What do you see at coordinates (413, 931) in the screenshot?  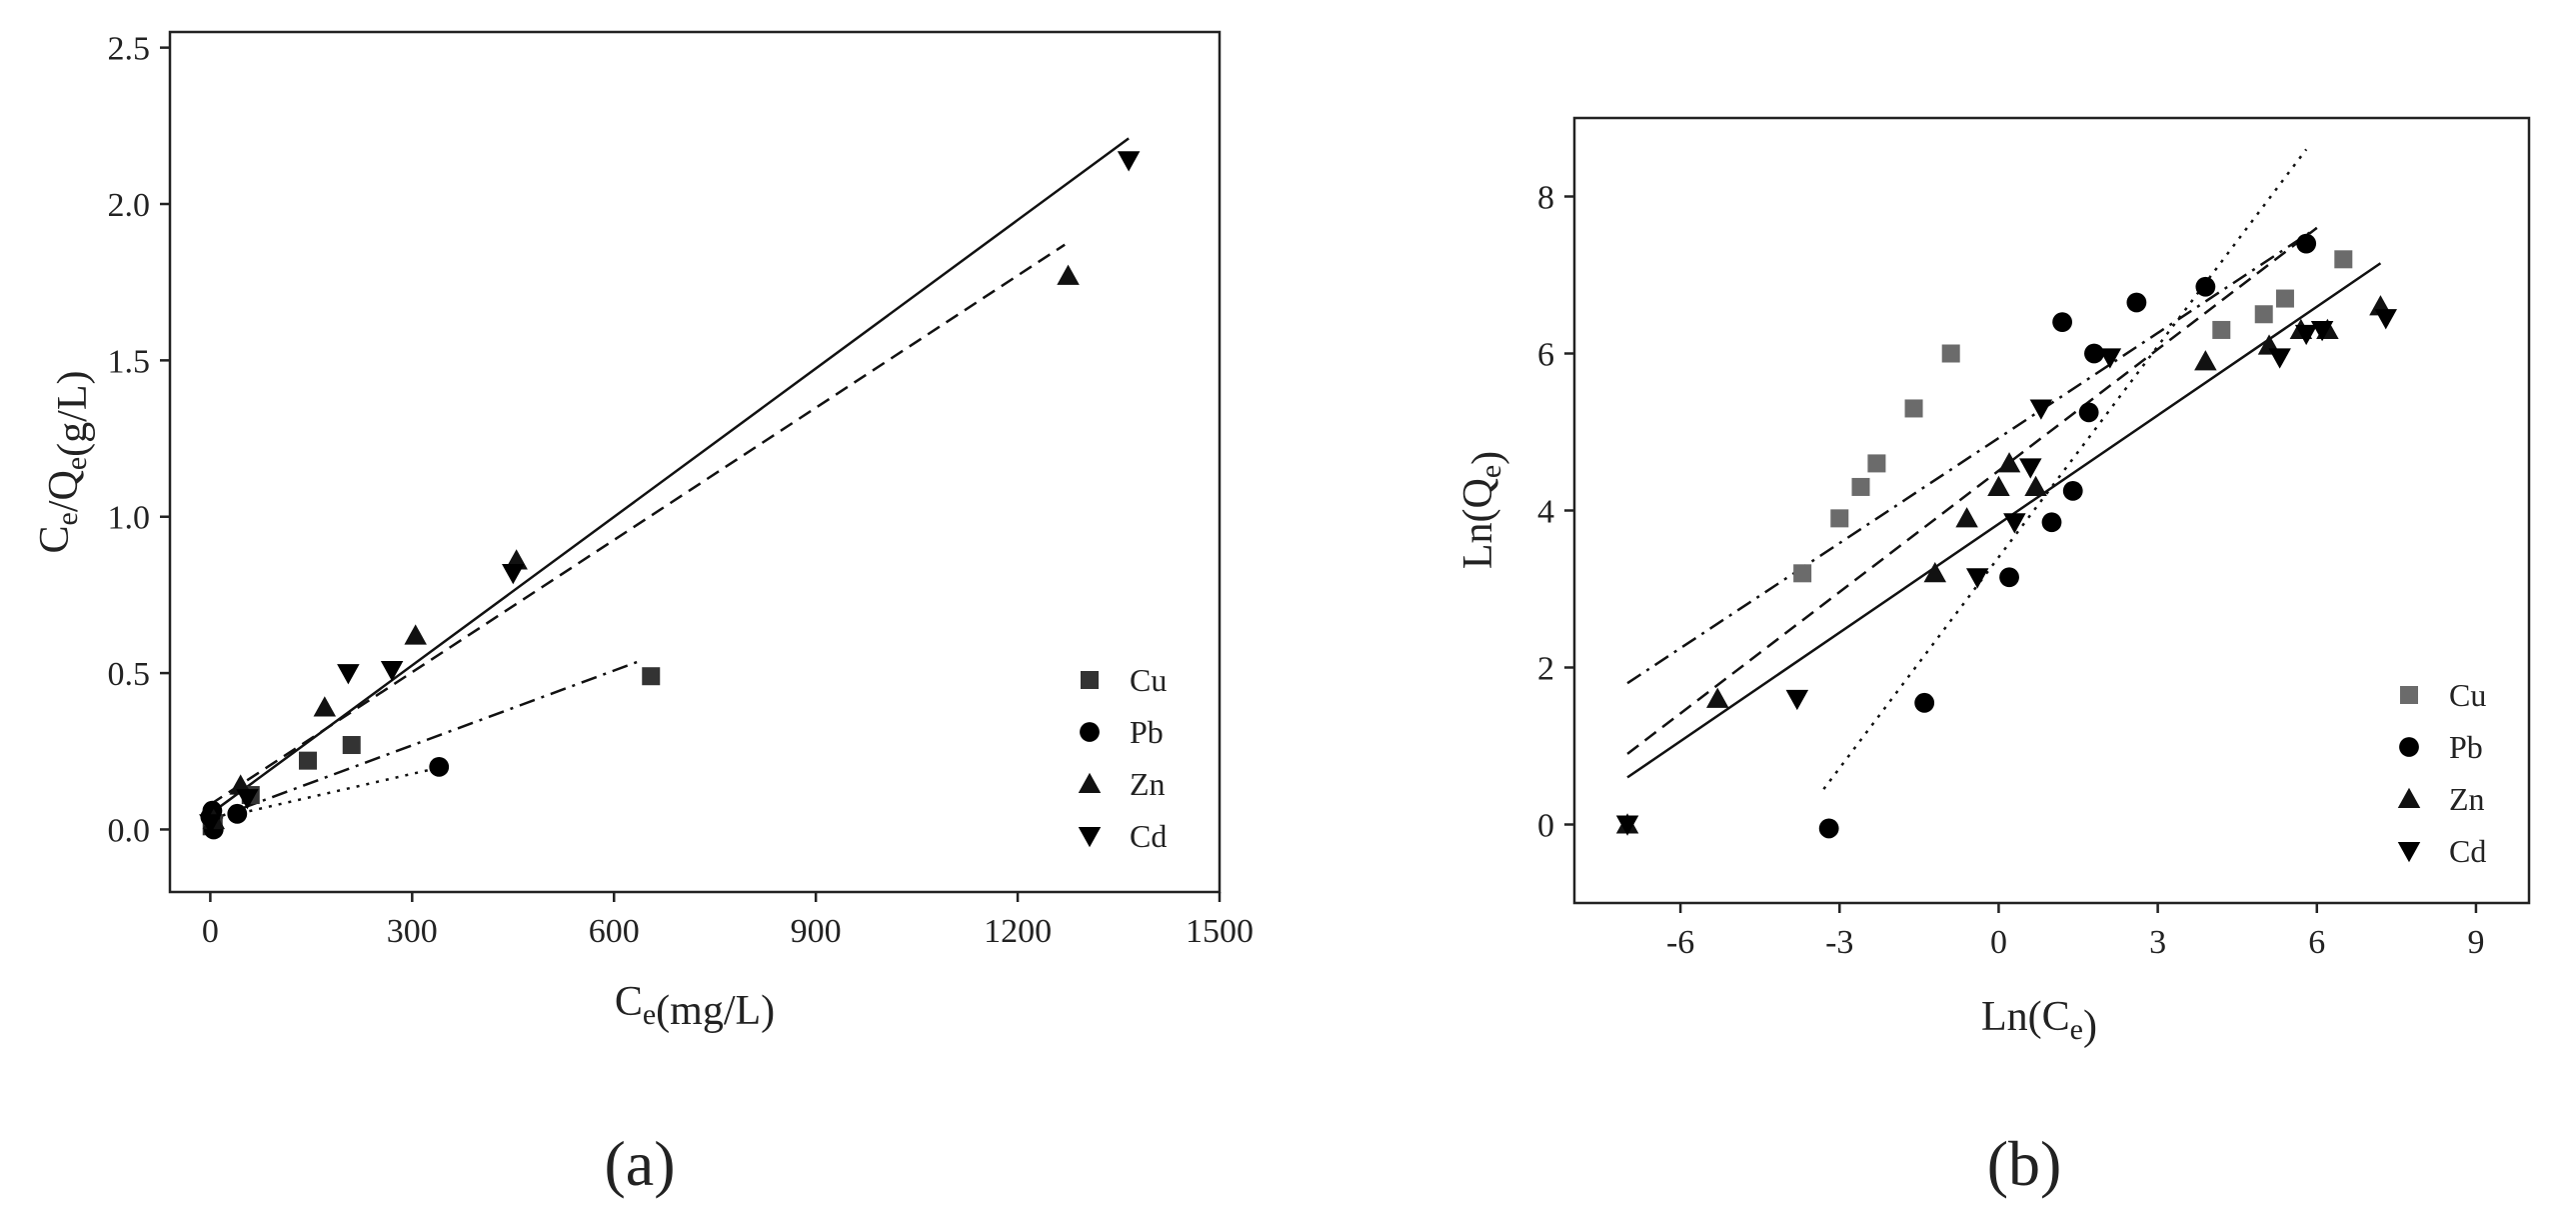 I see `a-x-tick-label: 300` at bounding box center [413, 931].